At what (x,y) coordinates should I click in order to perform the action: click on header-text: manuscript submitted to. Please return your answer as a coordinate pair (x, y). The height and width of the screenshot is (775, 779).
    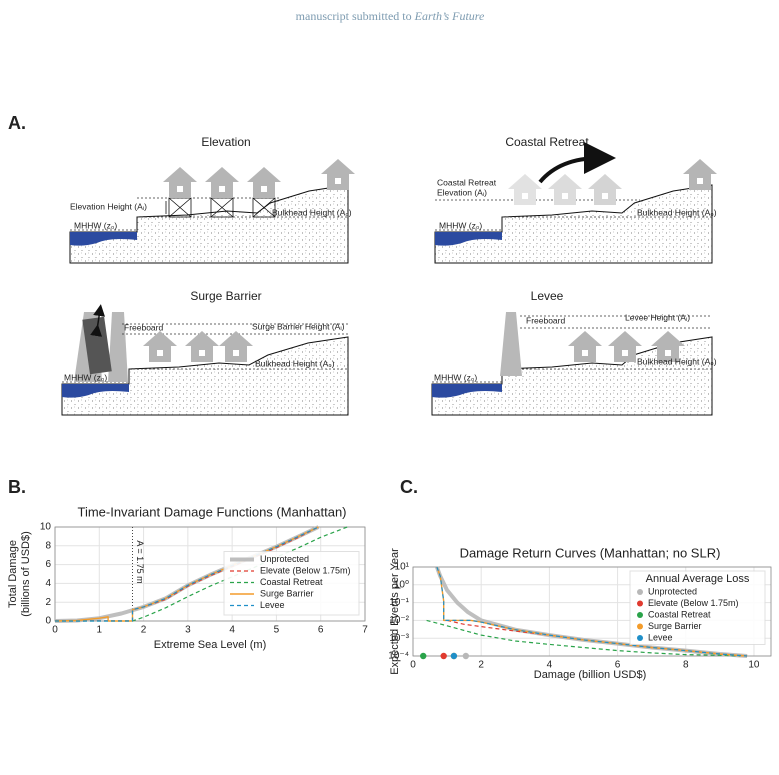
    Looking at the image, I should click on (354, 16).